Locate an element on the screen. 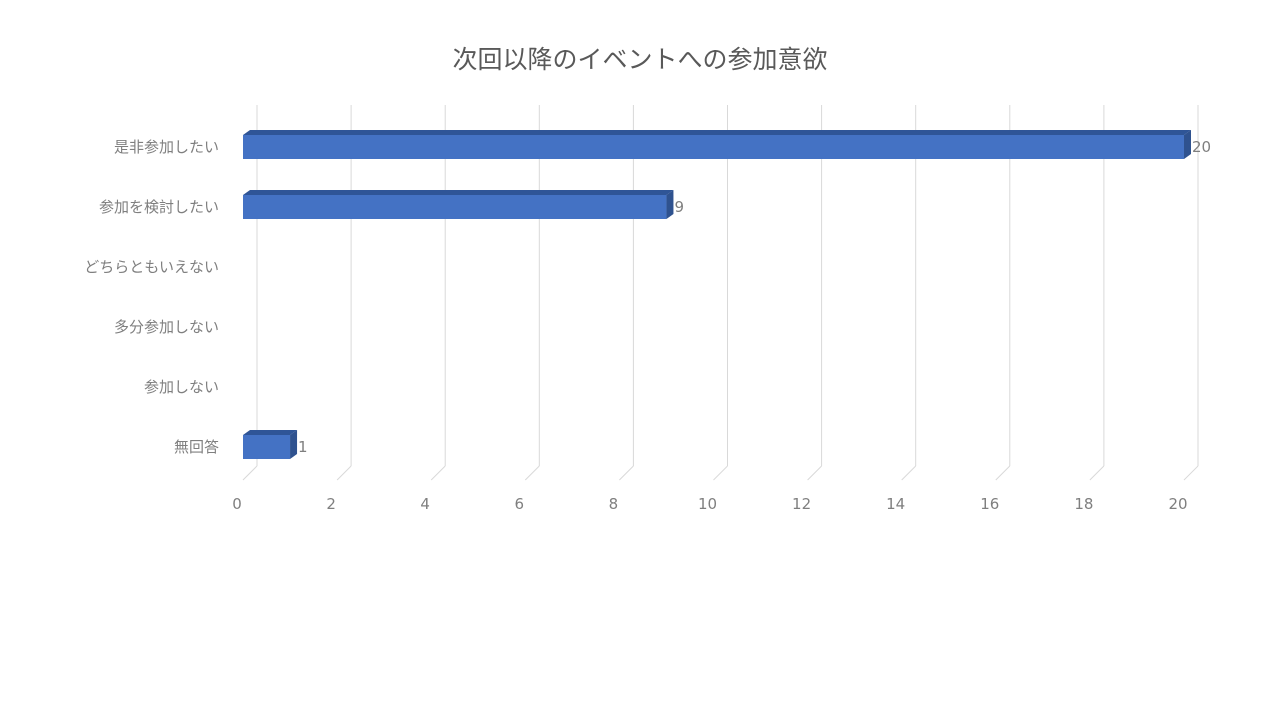  x-tick-label: 18 is located at coordinates (1083, 504).